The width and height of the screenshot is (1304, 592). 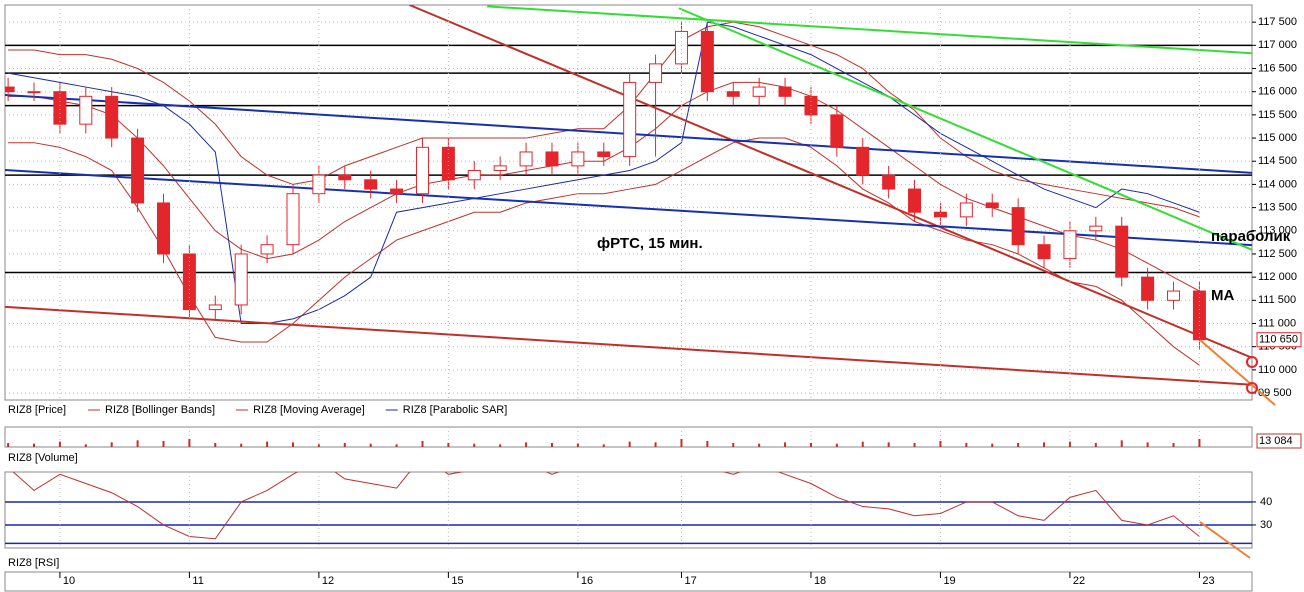 I want to click on y-tick-label: 111 000, so click(x=1277, y=323).